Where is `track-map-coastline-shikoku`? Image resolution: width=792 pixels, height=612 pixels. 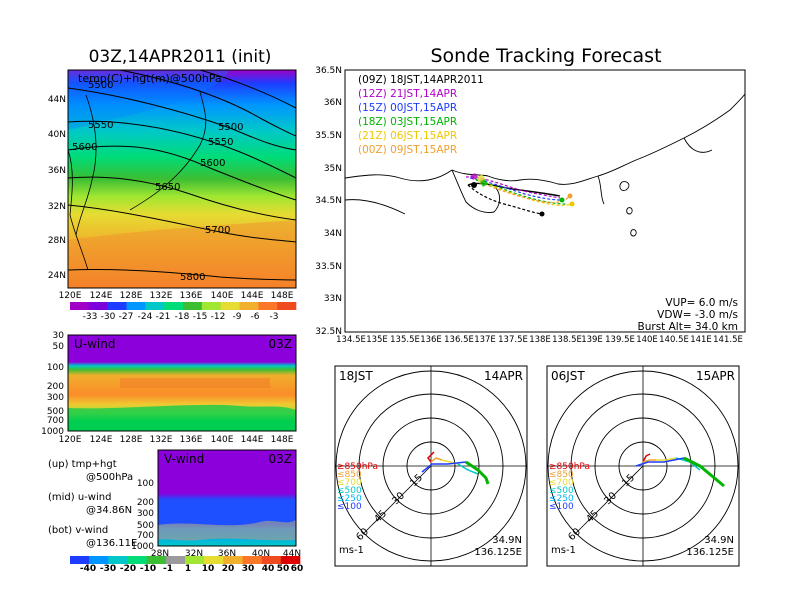 track-map-coastline-shikoku is located at coordinates (375, 207).